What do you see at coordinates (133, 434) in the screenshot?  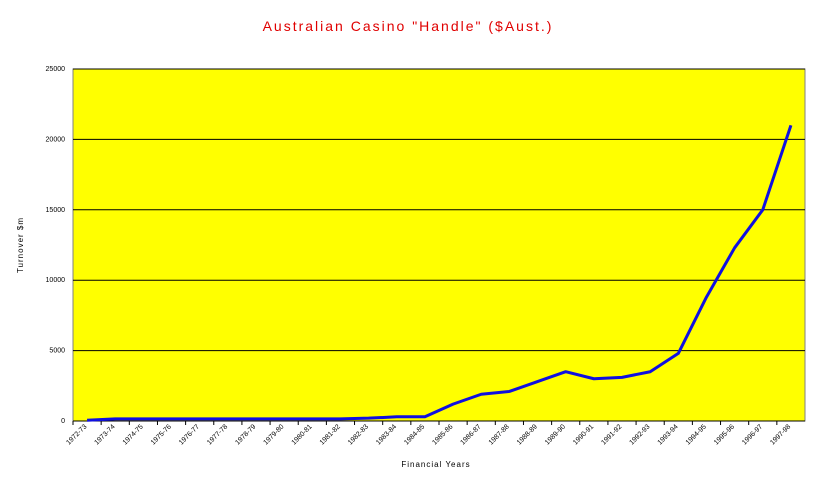 I see `x-tick-label: 1974-75` at bounding box center [133, 434].